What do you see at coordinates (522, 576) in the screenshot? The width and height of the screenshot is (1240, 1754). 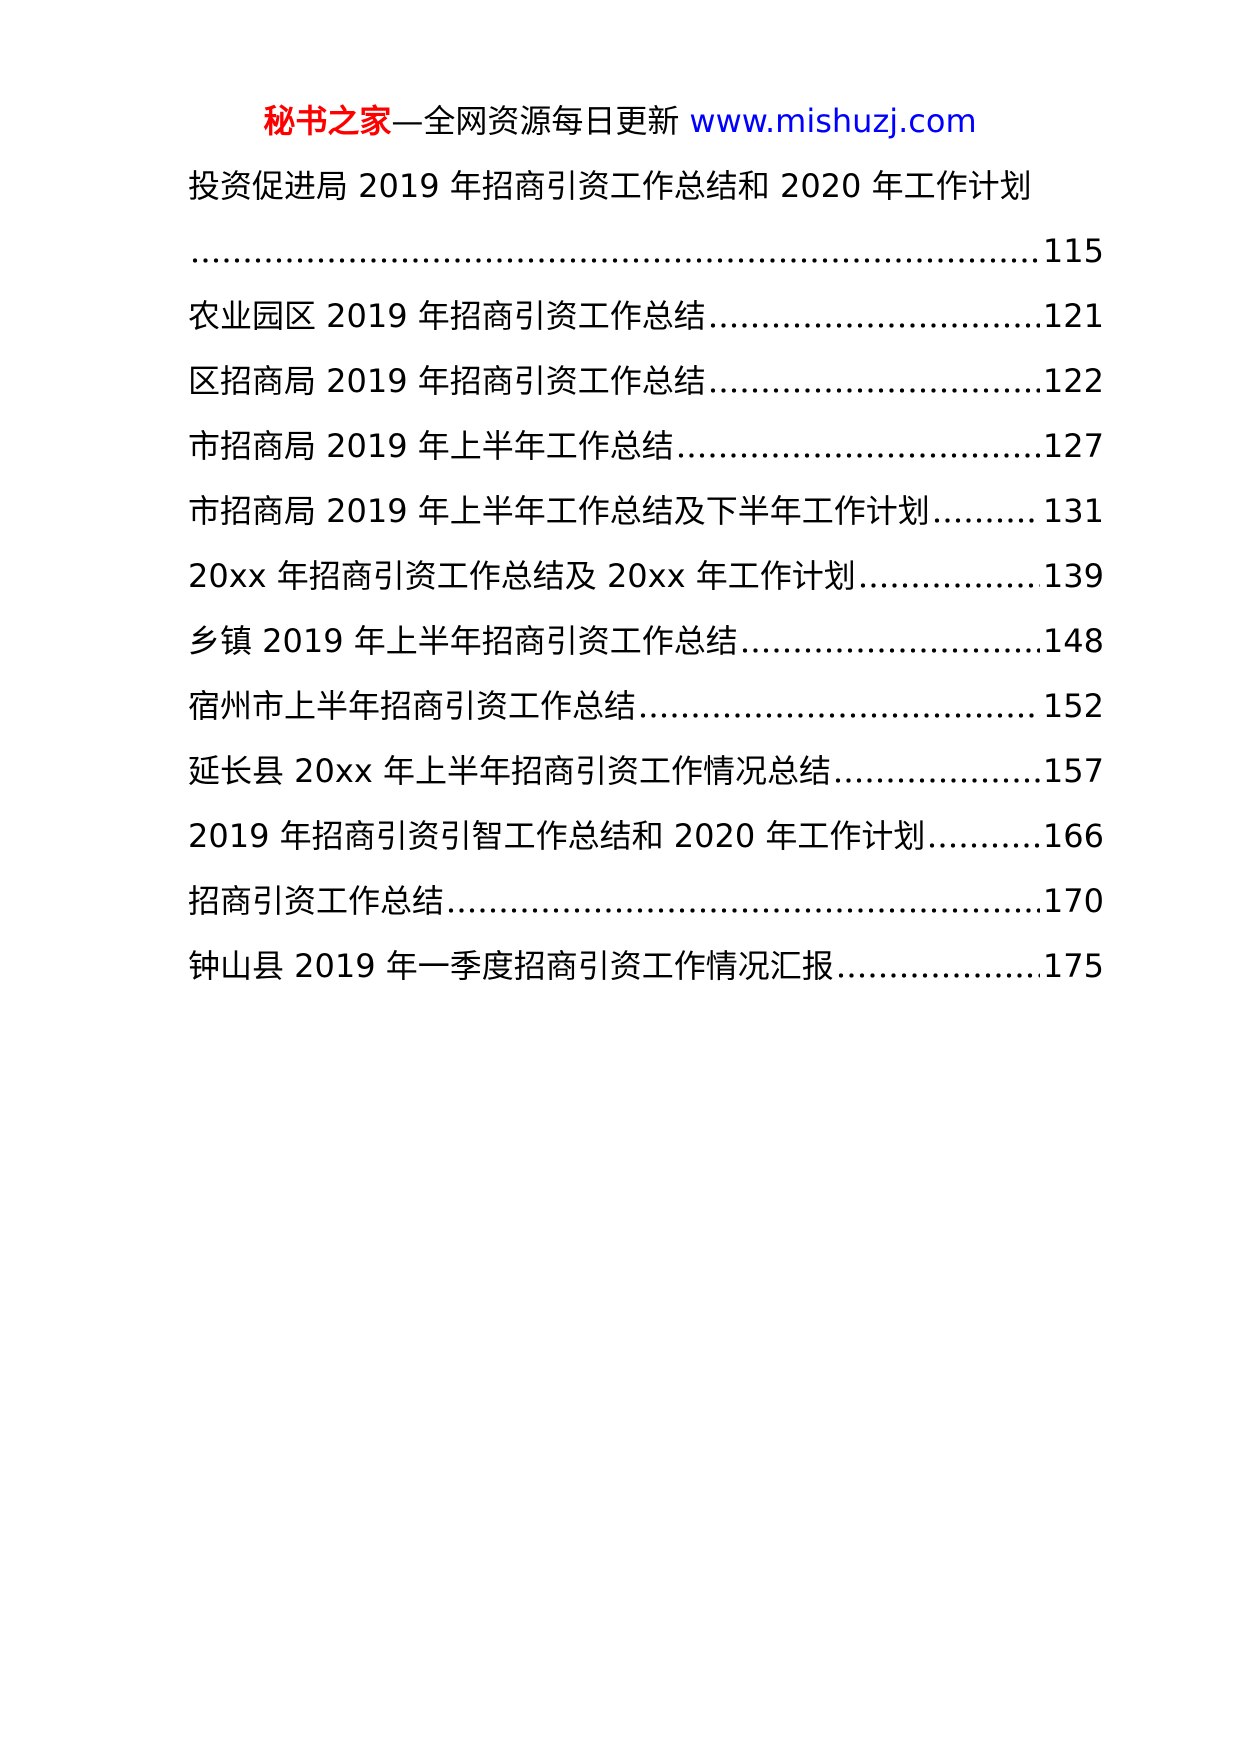 I see `toc-entry-title: 20xx 年招商引资工作总结及 20xx 年工作计划` at bounding box center [522, 576].